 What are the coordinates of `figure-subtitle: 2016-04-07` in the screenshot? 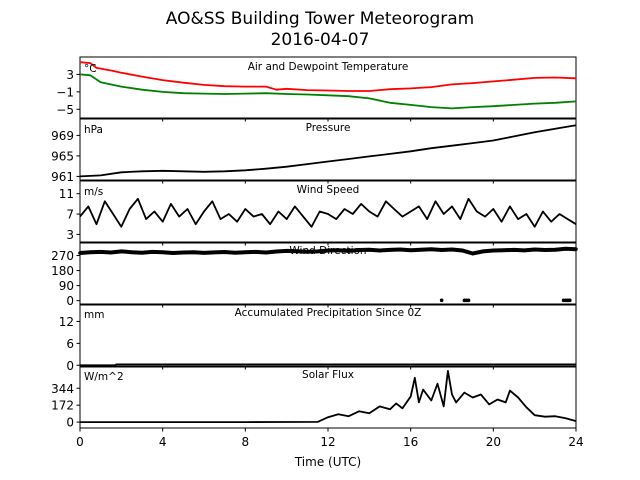 It's located at (320, 40).